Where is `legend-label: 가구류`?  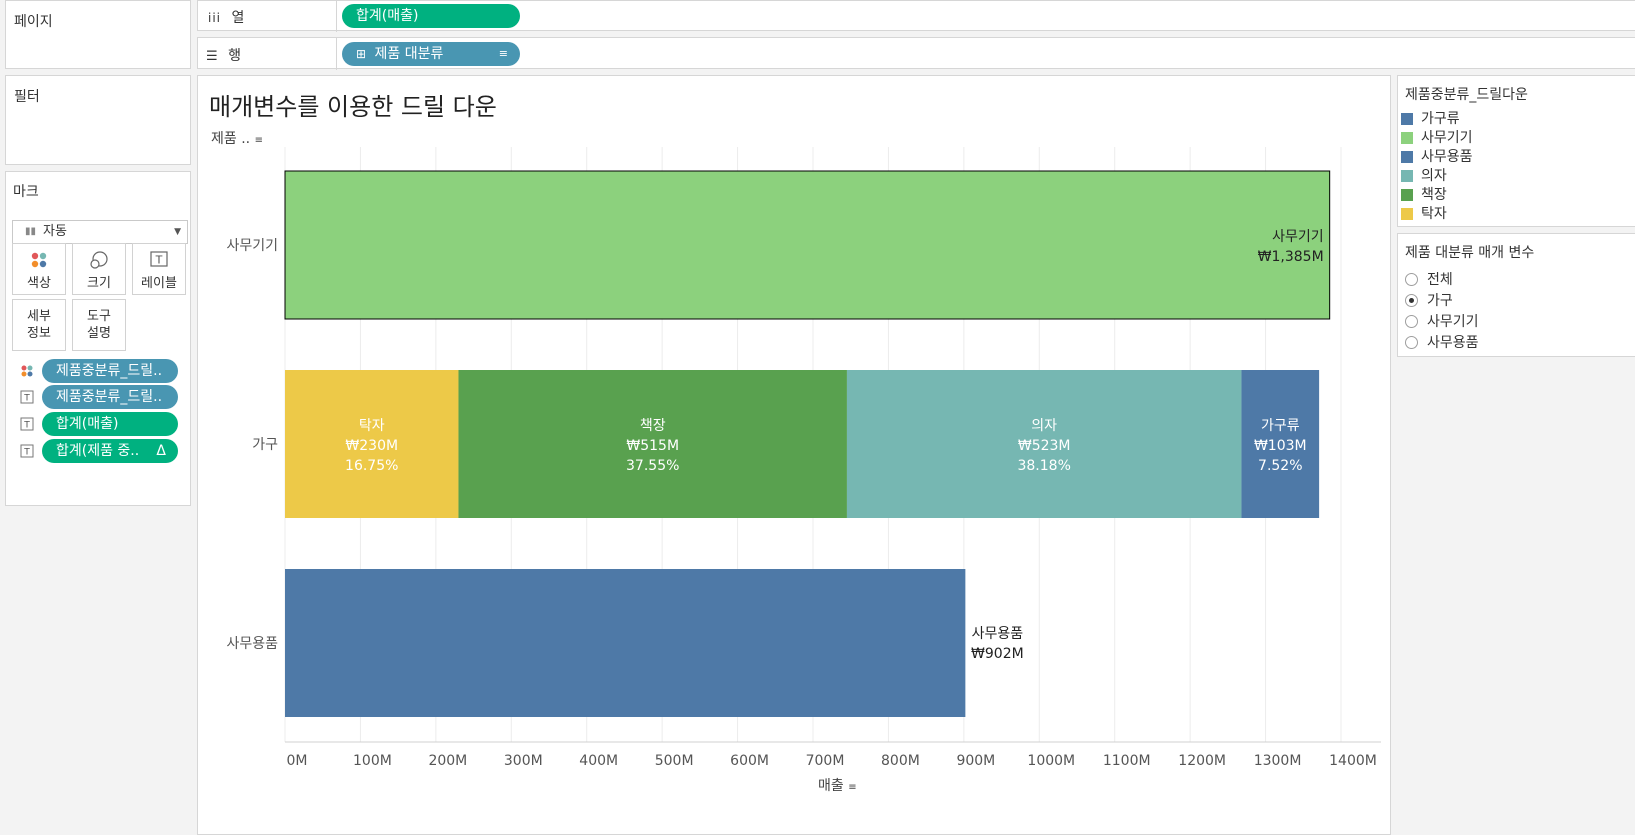
legend-label: 가구류 is located at coordinates (1440, 119).